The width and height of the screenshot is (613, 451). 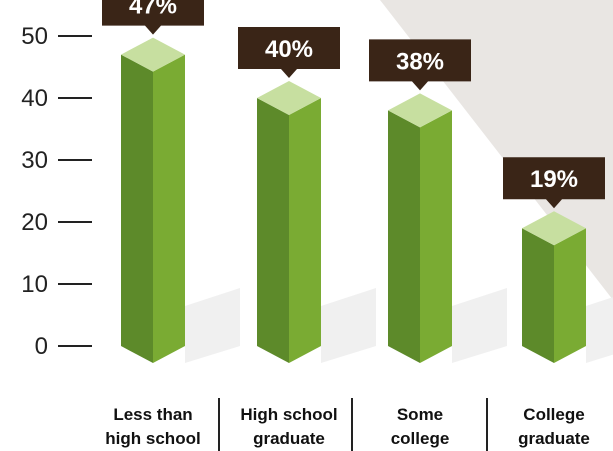 I want to click on data-label: 38%, so click(x=420, y=61).